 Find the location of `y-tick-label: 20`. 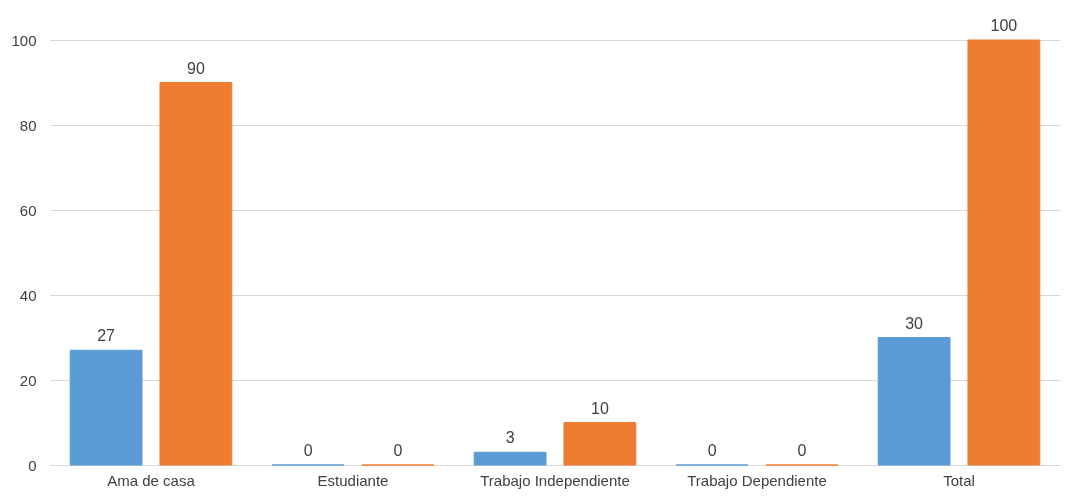

y-tick-label: 20 is located at coordinates (28, 380).